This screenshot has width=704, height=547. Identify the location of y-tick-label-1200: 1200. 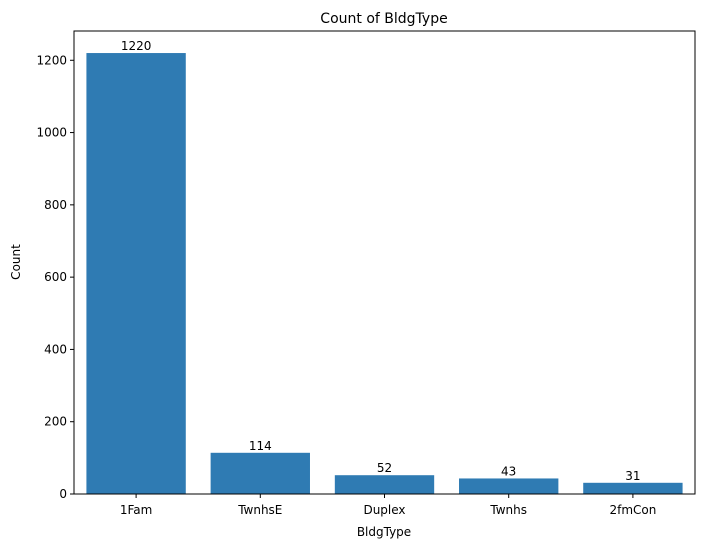
(51, 60).